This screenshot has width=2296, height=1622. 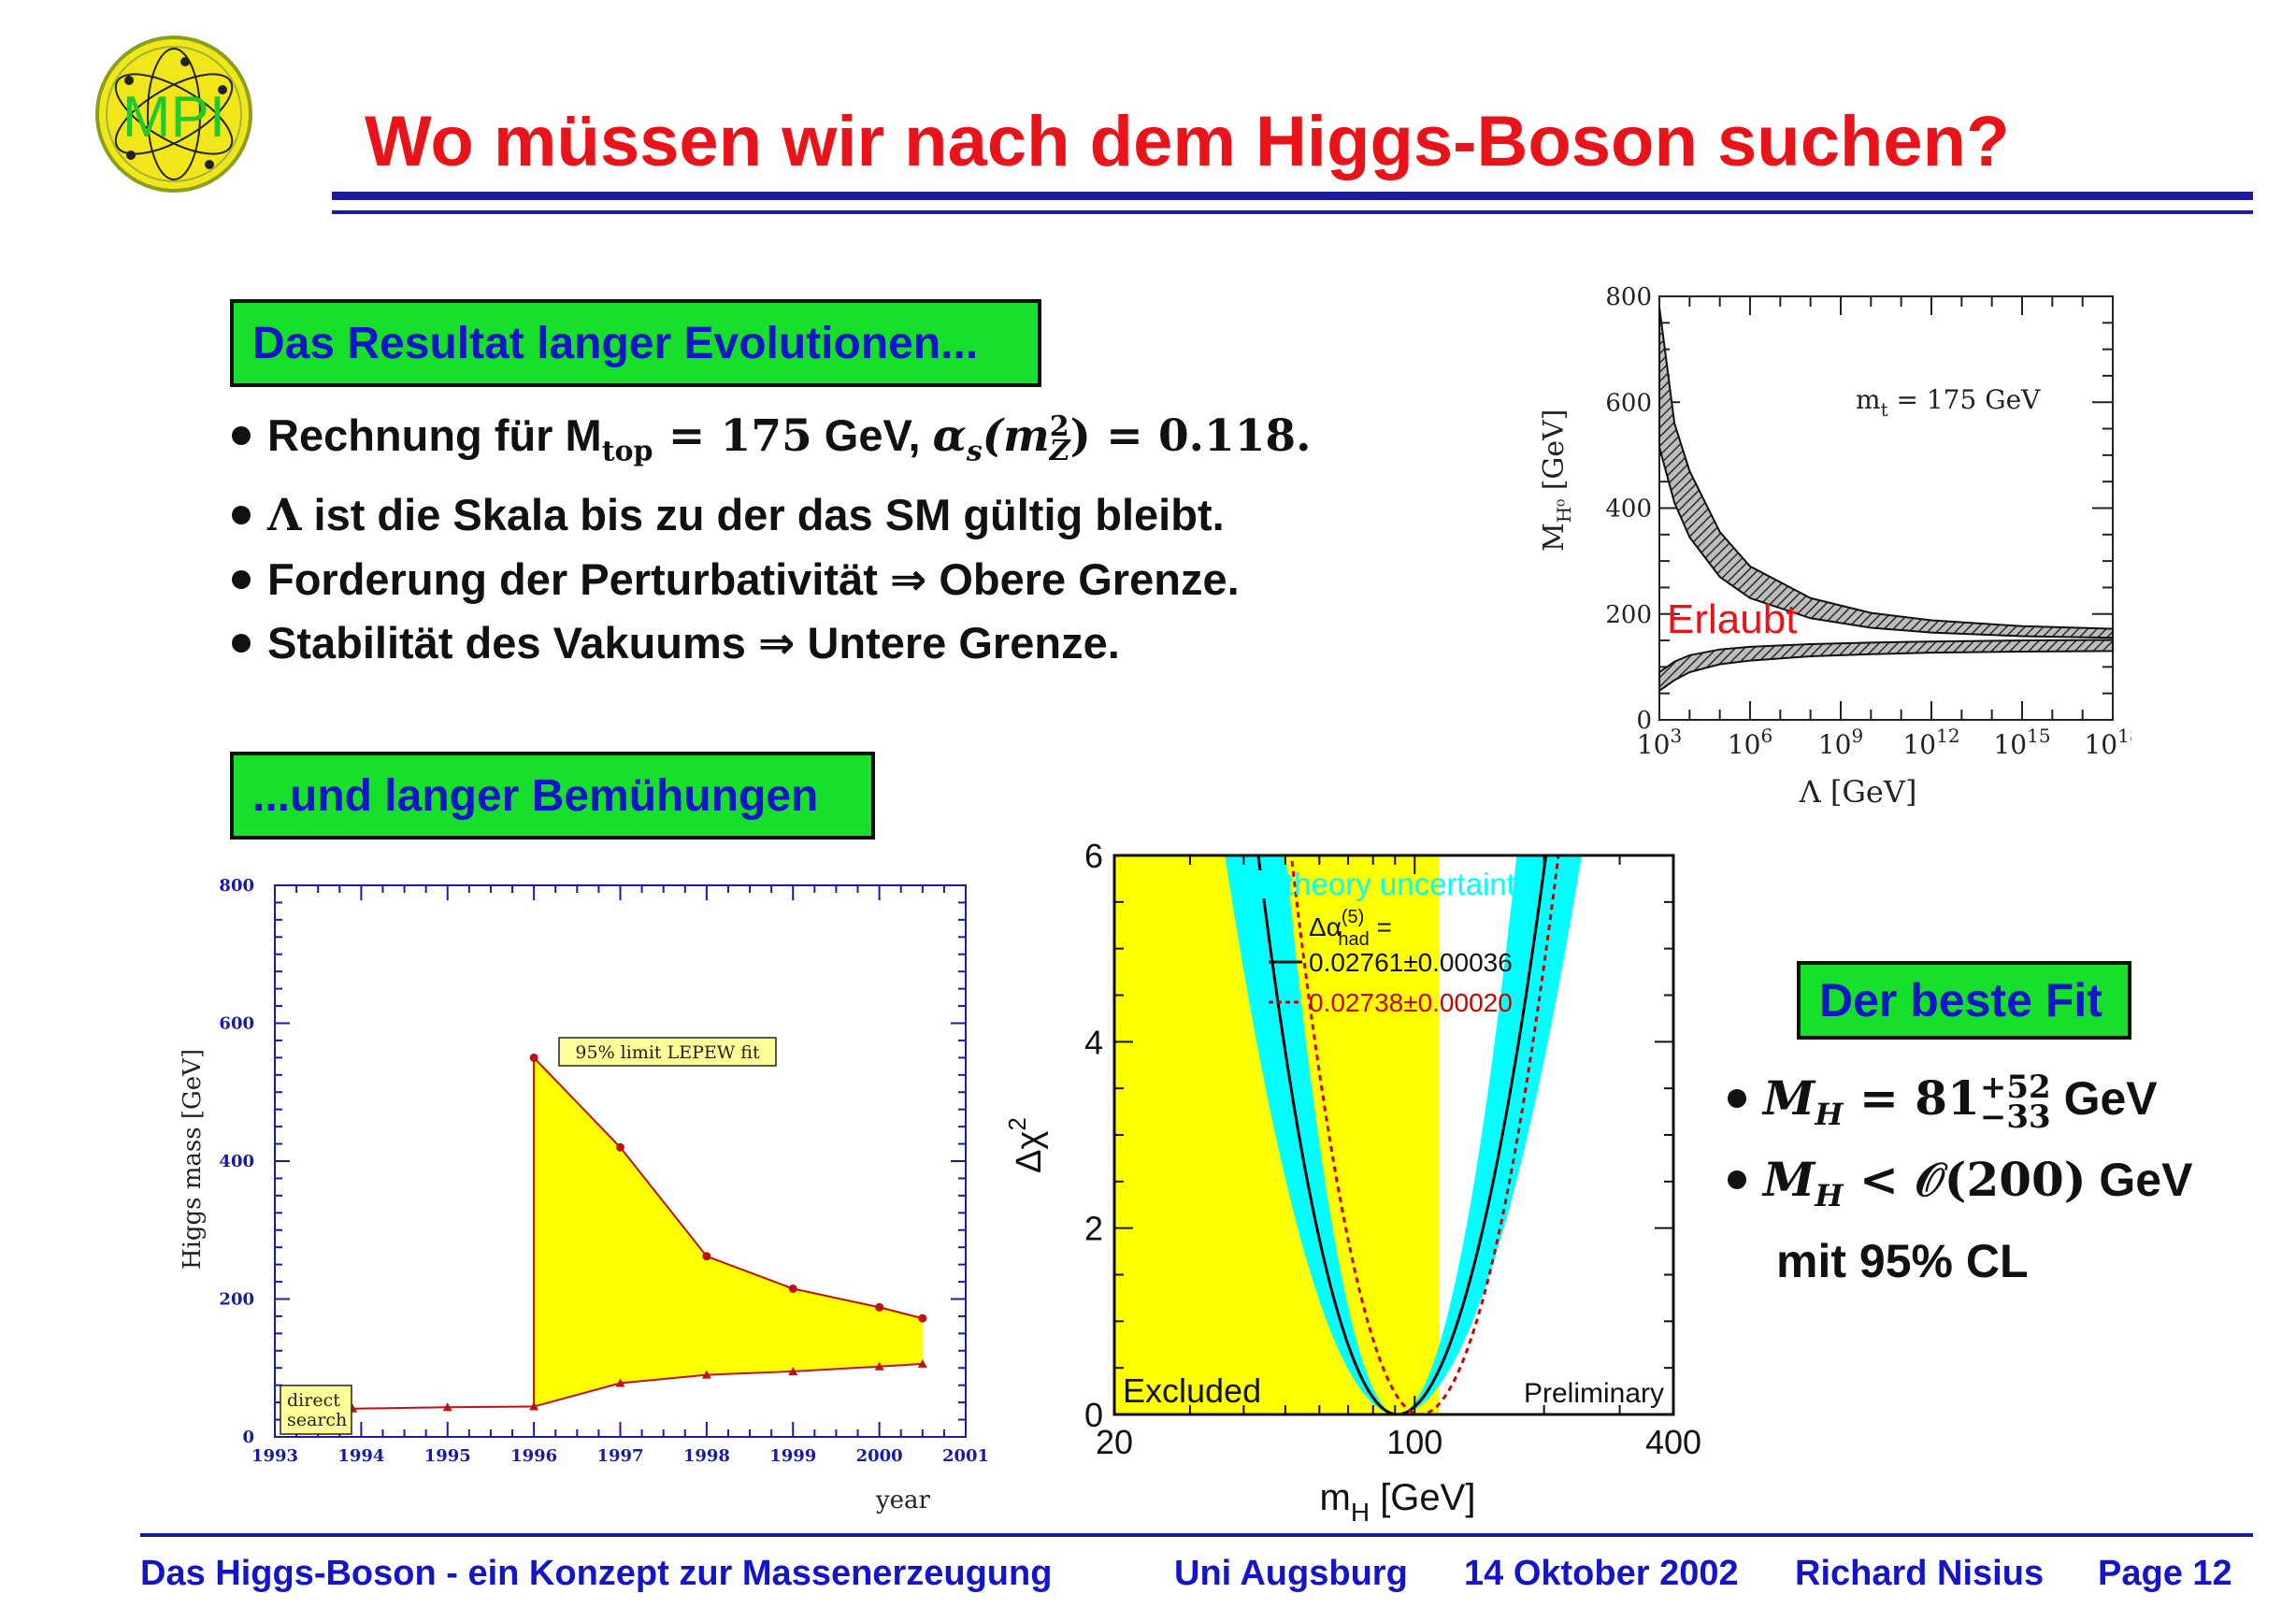 I want to click on x-tick-label: 400, so click(x=1673, y=1442).